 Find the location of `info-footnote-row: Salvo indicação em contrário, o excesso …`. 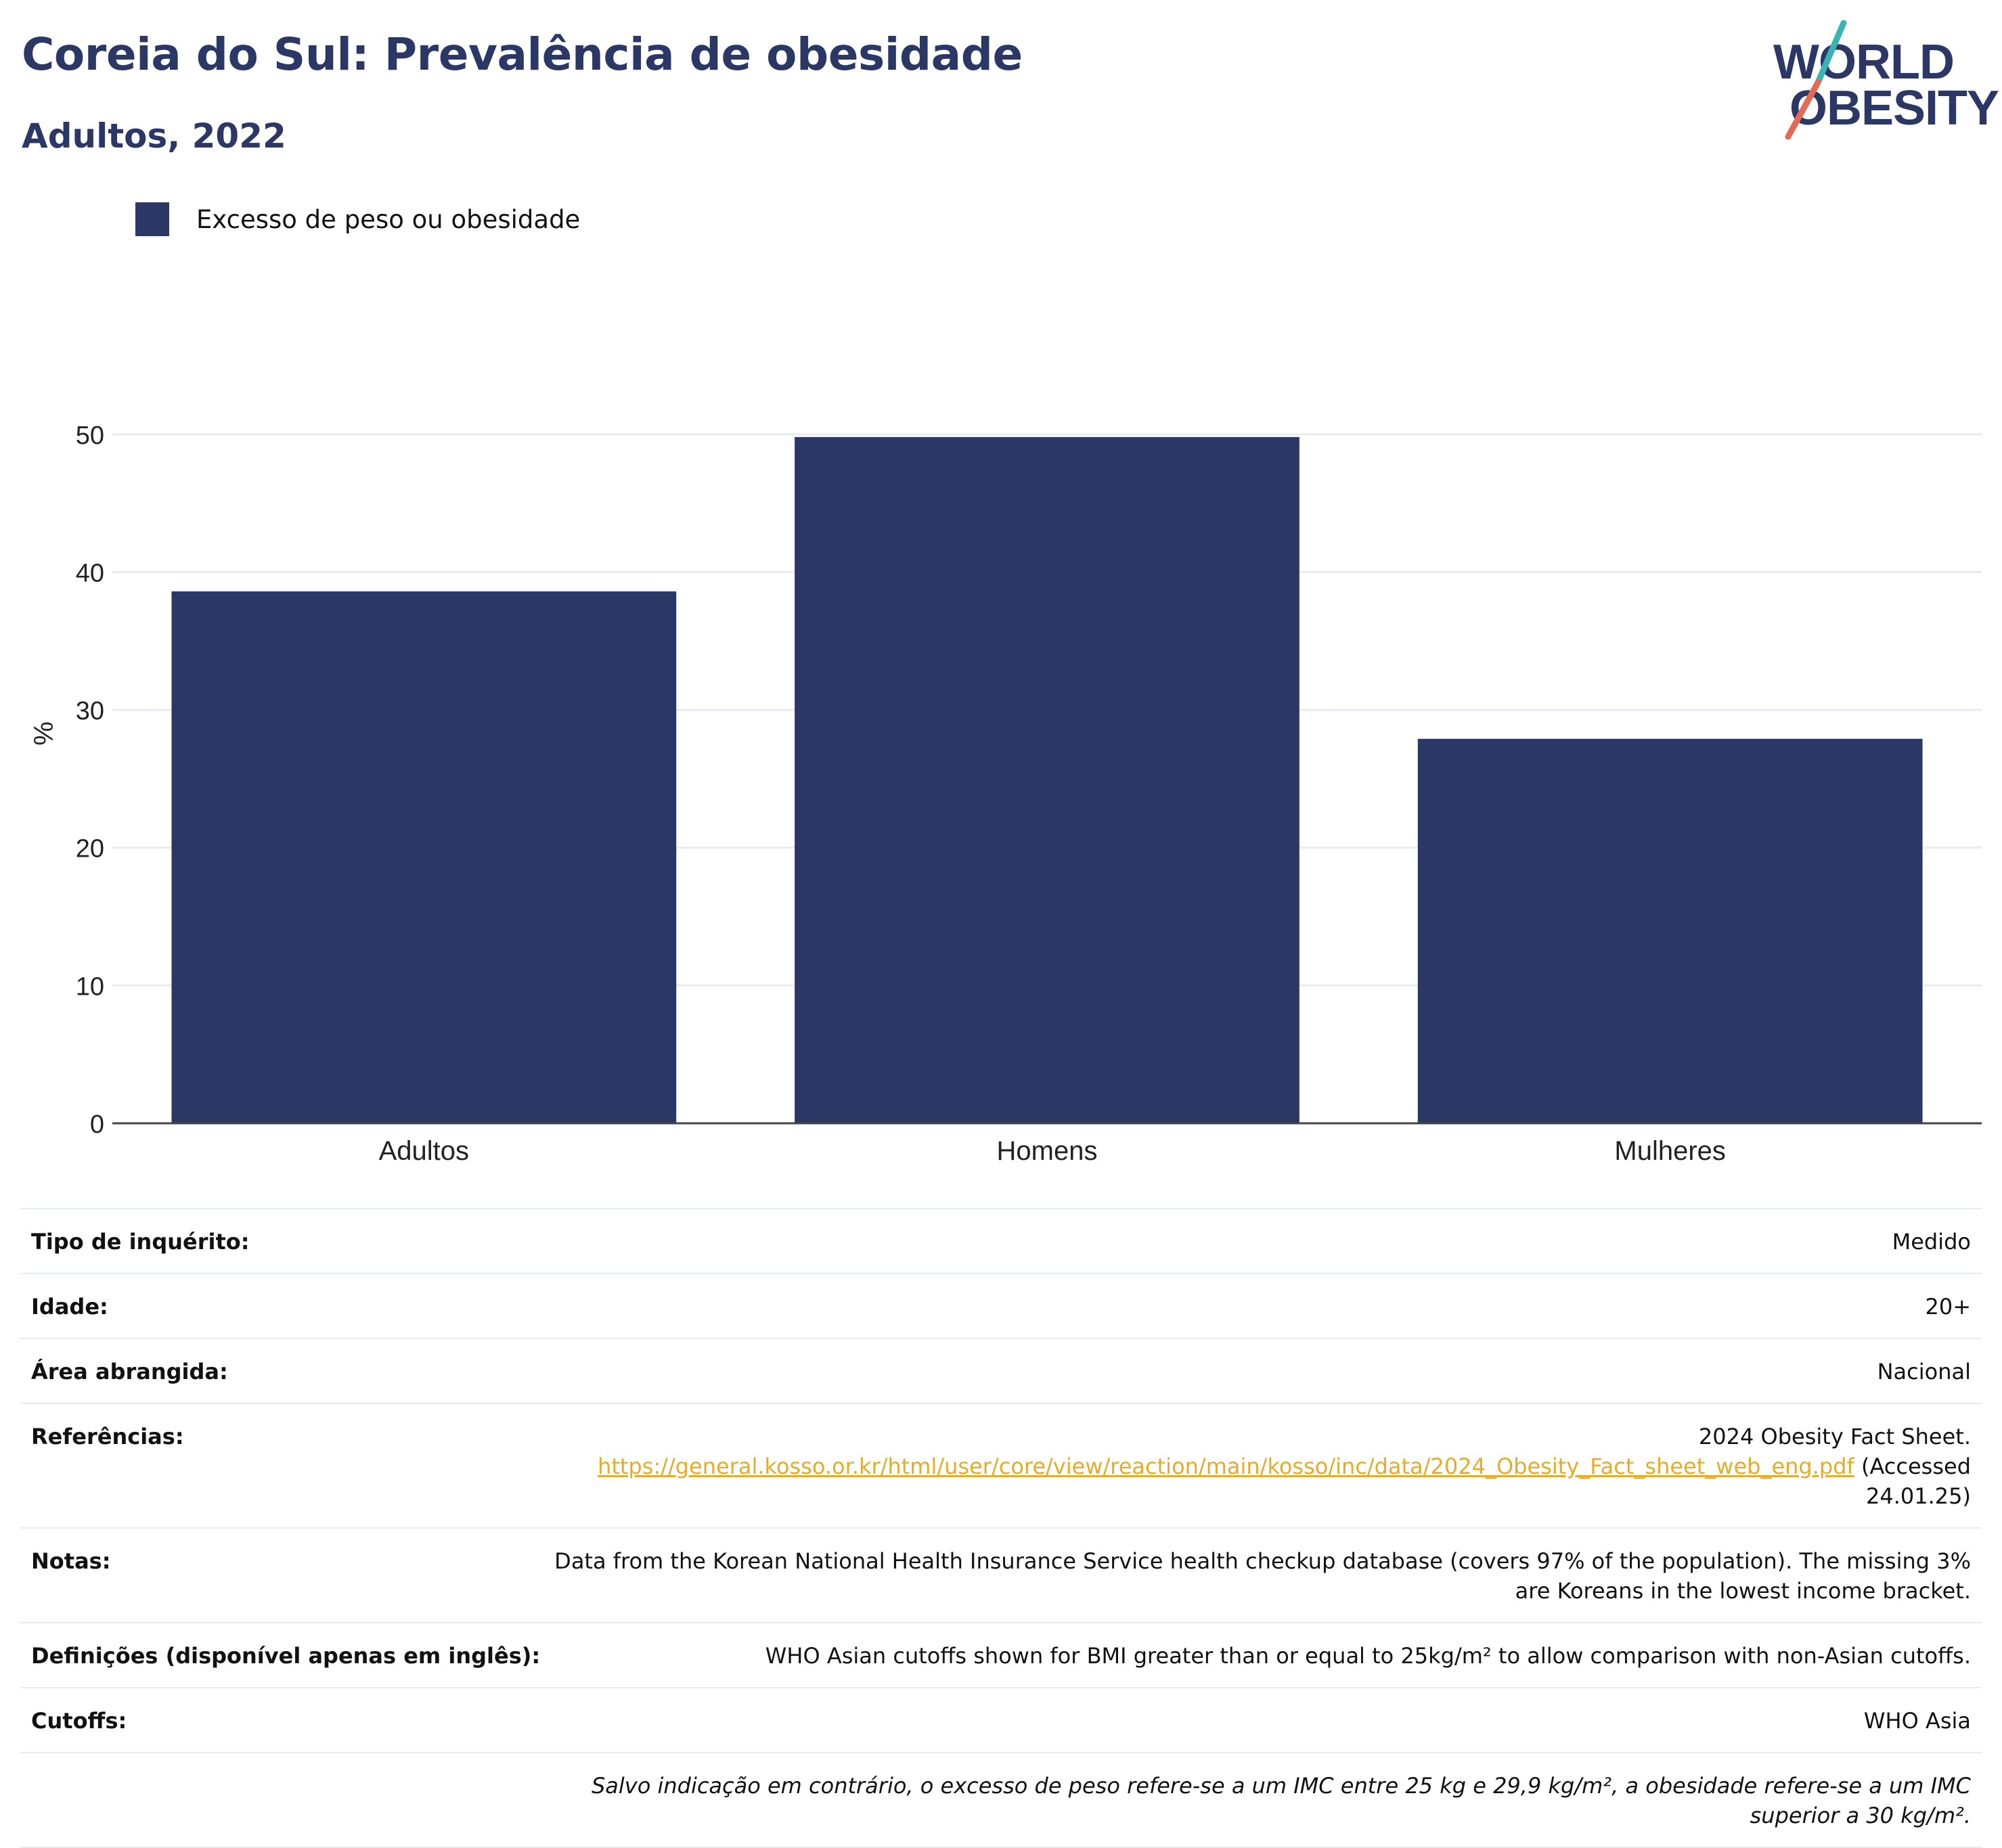

info-footnote-row: Salvo indicação em contrário, o excesso … is located at coordinates (1001, 1801).